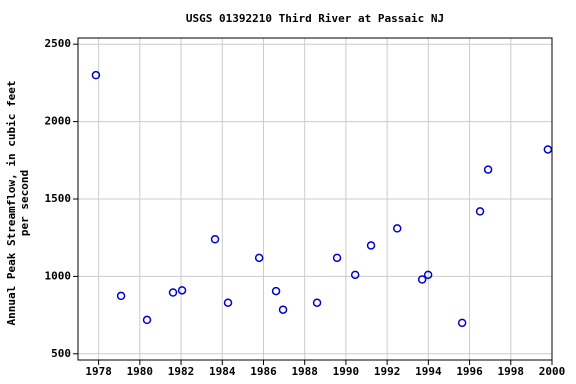 Image resolution: width=576 pixels, height=384 pixels. Describe the element at coordinates (58, 275) in the screenshot. I see `y-tick-label: 1000` at that location.